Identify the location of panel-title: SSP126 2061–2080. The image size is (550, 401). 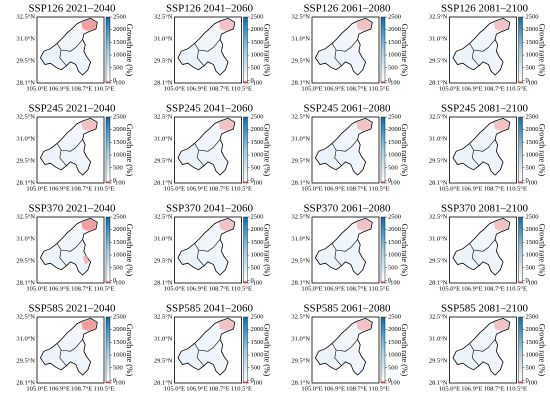
(347, 9).